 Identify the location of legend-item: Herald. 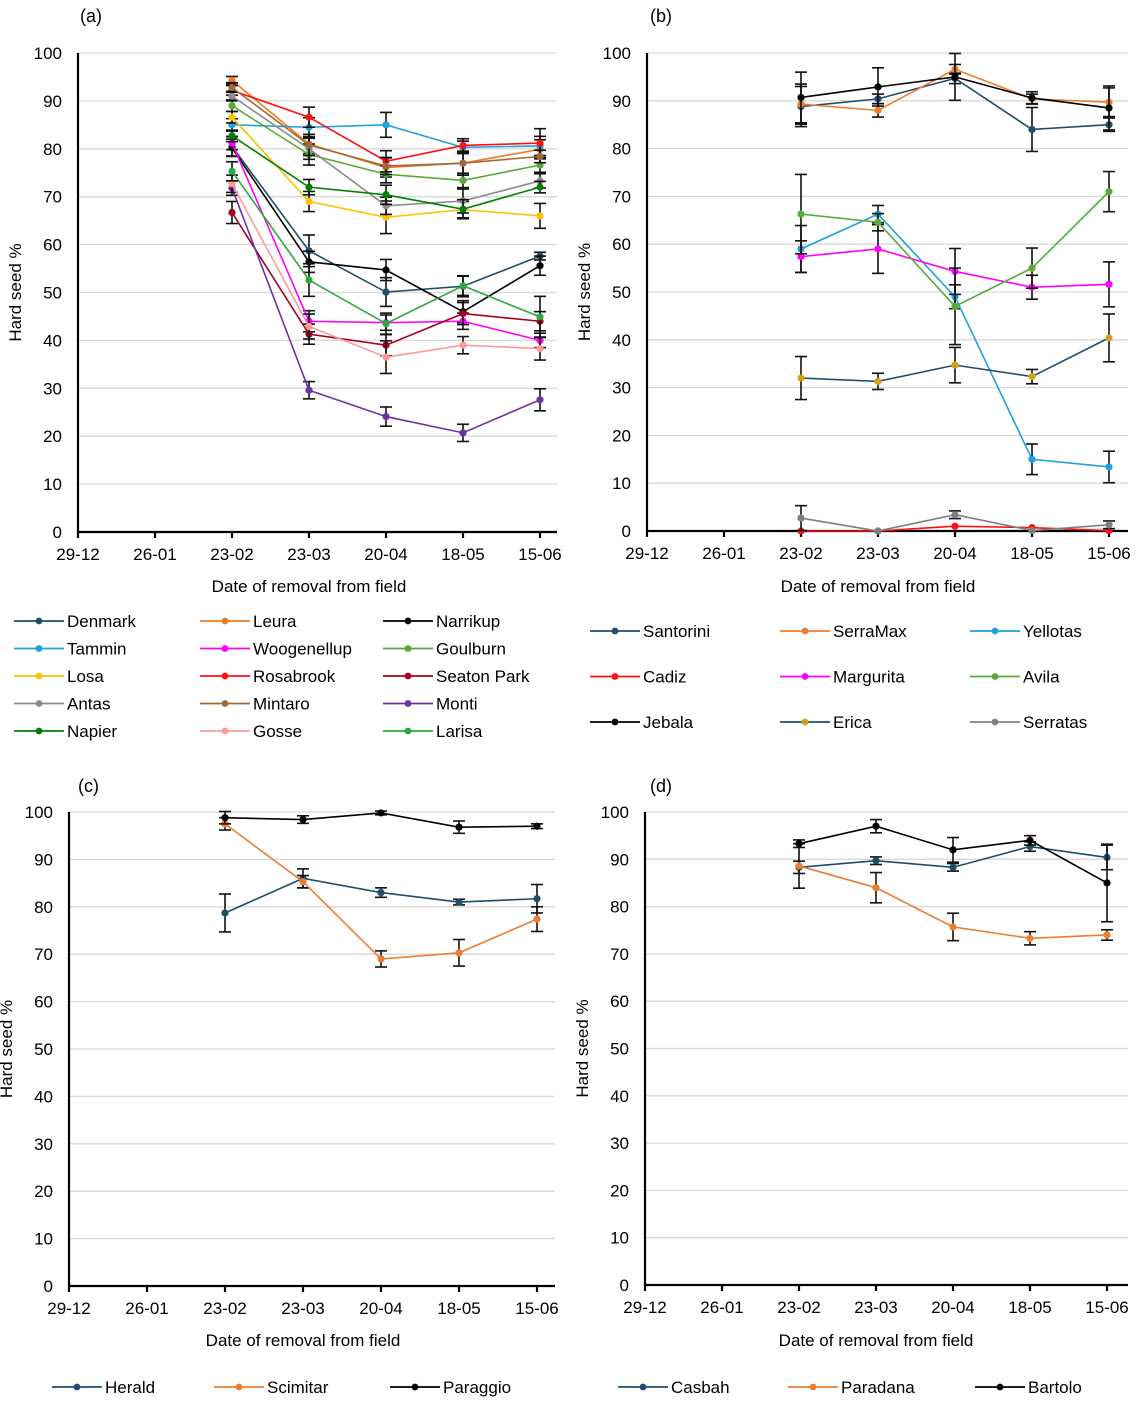
(103, 1387).